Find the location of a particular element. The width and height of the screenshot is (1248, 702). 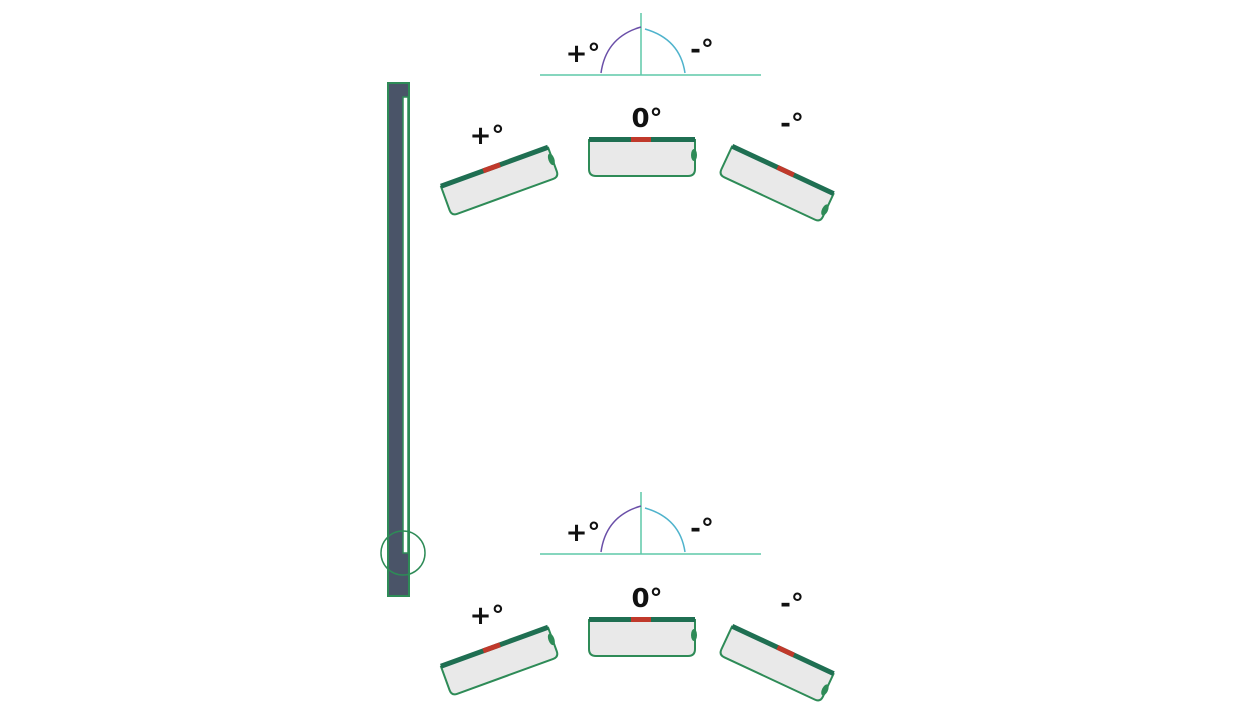

vertical-bar is located at coordinates (403, 339).